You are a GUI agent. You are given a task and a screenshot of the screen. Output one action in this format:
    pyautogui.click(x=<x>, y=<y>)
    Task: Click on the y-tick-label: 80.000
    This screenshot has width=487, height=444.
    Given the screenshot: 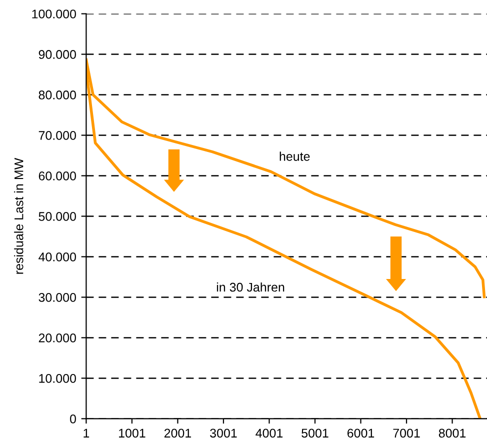 What is the action you would take?
    pyautogui.click(x=57, y=95)
    